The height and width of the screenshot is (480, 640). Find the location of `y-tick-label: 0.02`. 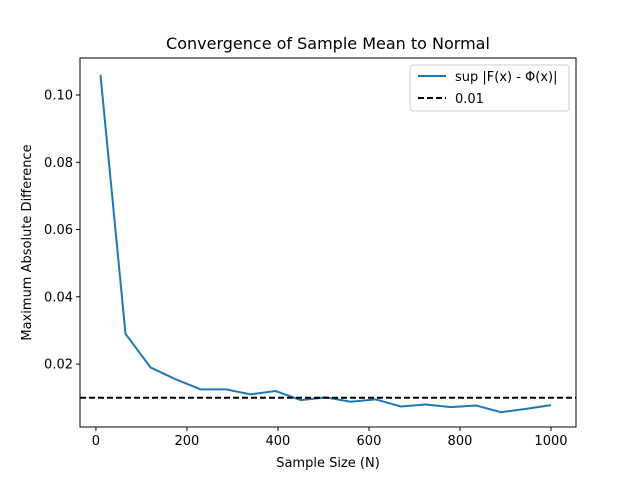

y-tick-label: 0.02 is located at coordinates (58, 365).